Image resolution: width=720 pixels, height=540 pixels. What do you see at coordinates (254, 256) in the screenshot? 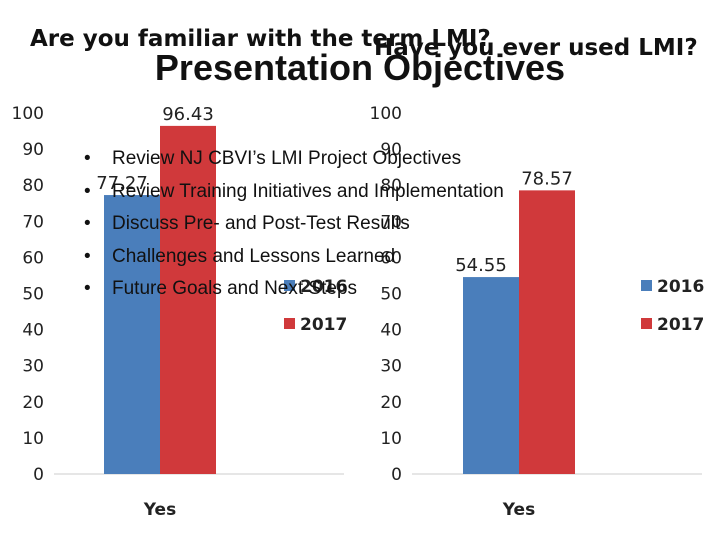
I see `bullet-text: Challenges and Lessons Learned` at bounding box center [254, 256].